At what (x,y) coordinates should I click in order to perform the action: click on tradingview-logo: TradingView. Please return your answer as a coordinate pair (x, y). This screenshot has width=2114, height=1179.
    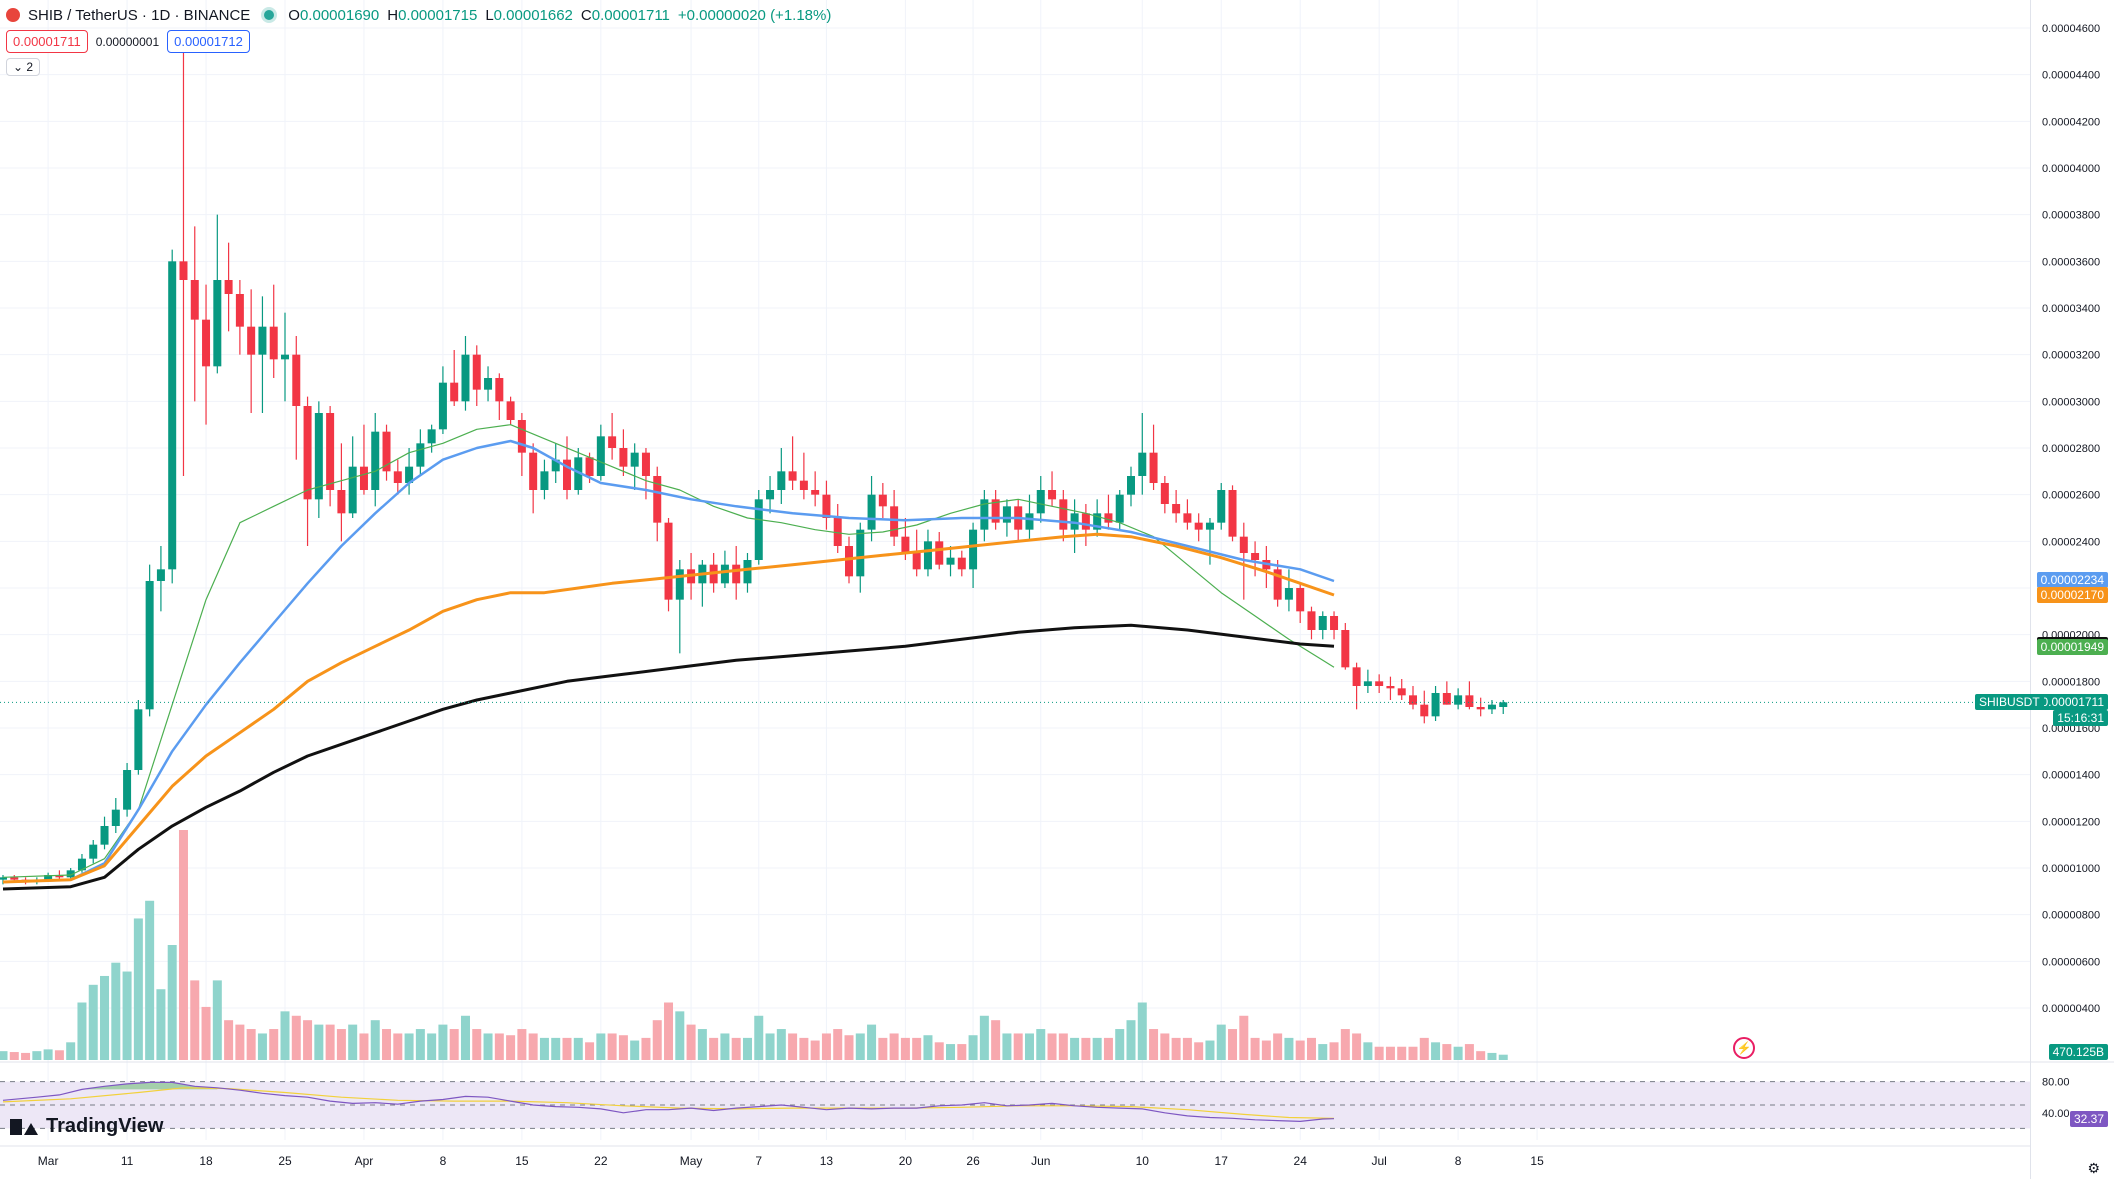
    Looking at the image, I should click on (86, 1126).